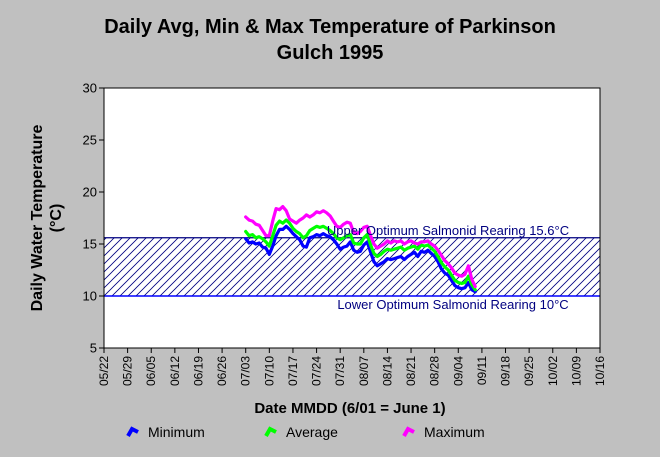  What do you see at coordinates (222, 371) in the screenshot?
I see `x-tick-label: 06/26` at bounding box center [222, 371].